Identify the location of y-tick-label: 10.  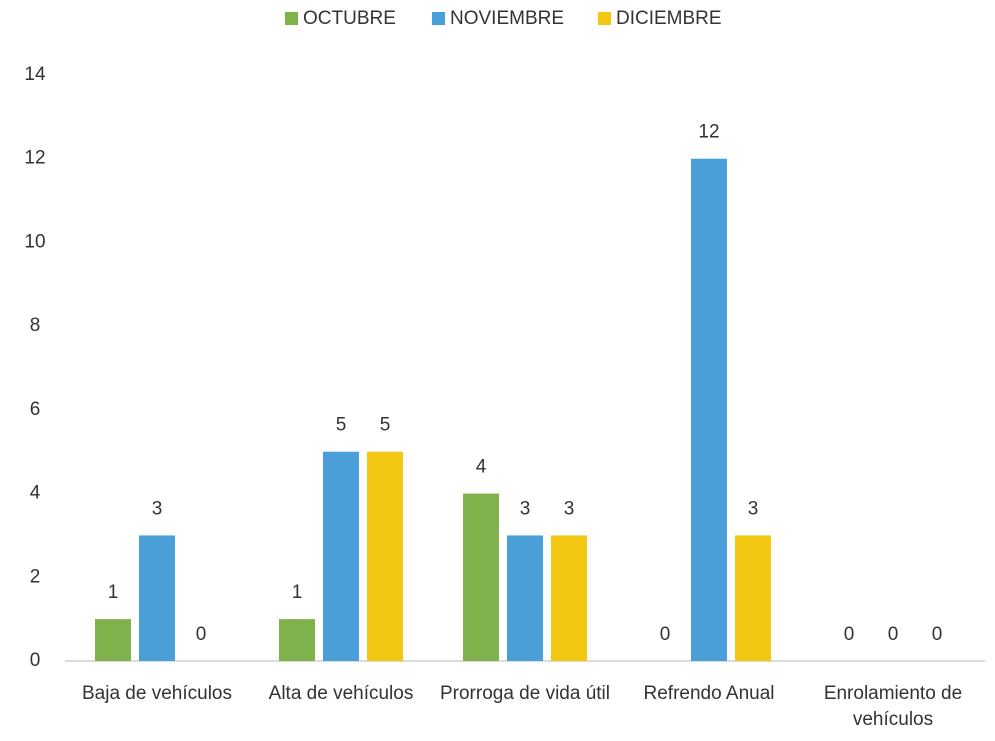
(34, 241).